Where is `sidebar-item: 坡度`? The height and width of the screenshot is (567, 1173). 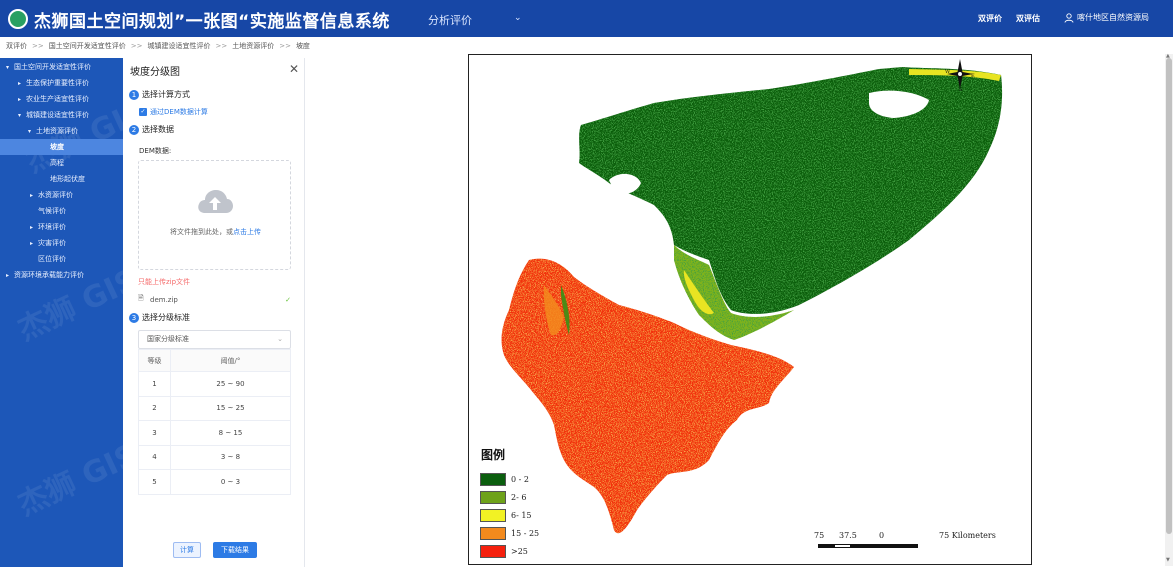
sidebar-item: 坡度 is located at coordinates (61, 147).